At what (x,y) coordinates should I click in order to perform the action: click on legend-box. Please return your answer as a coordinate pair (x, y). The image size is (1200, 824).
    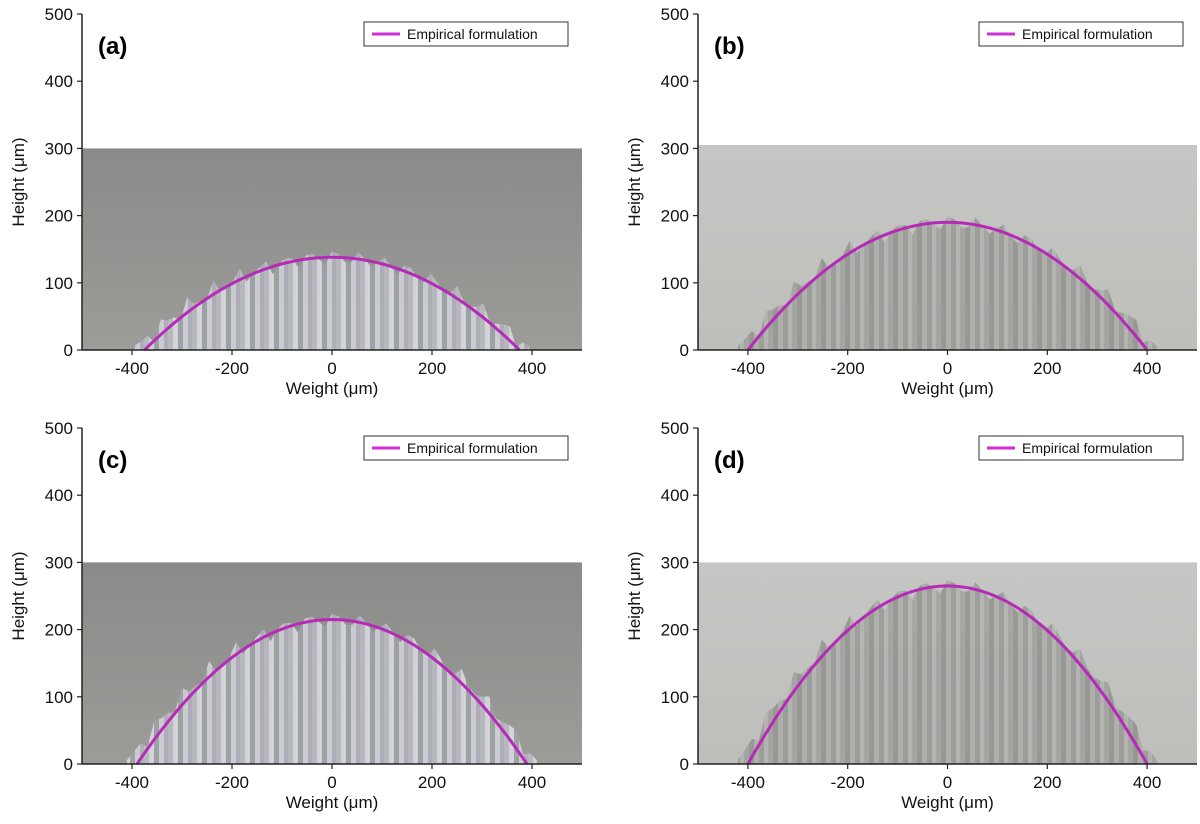
    Looking at the image, I should click on (1081, 448).